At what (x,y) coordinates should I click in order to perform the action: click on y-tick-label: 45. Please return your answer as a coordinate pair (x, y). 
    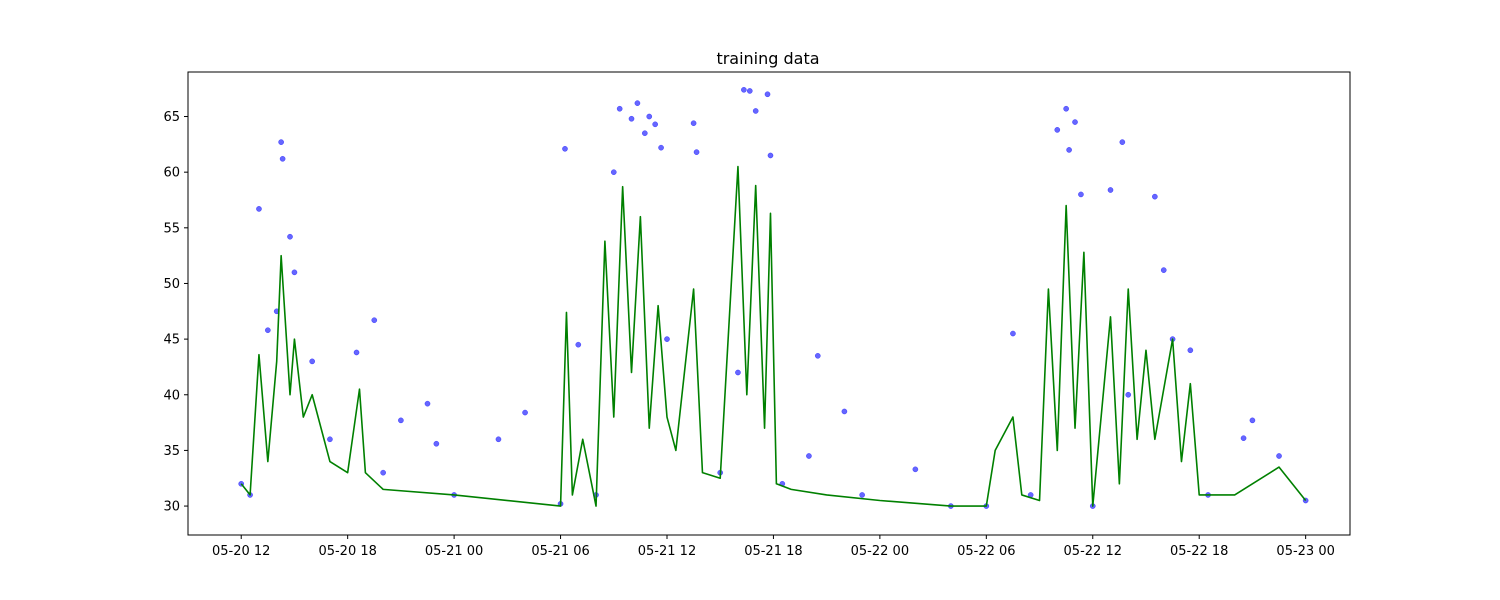
    Looking at the image, I should click on (171, 340).